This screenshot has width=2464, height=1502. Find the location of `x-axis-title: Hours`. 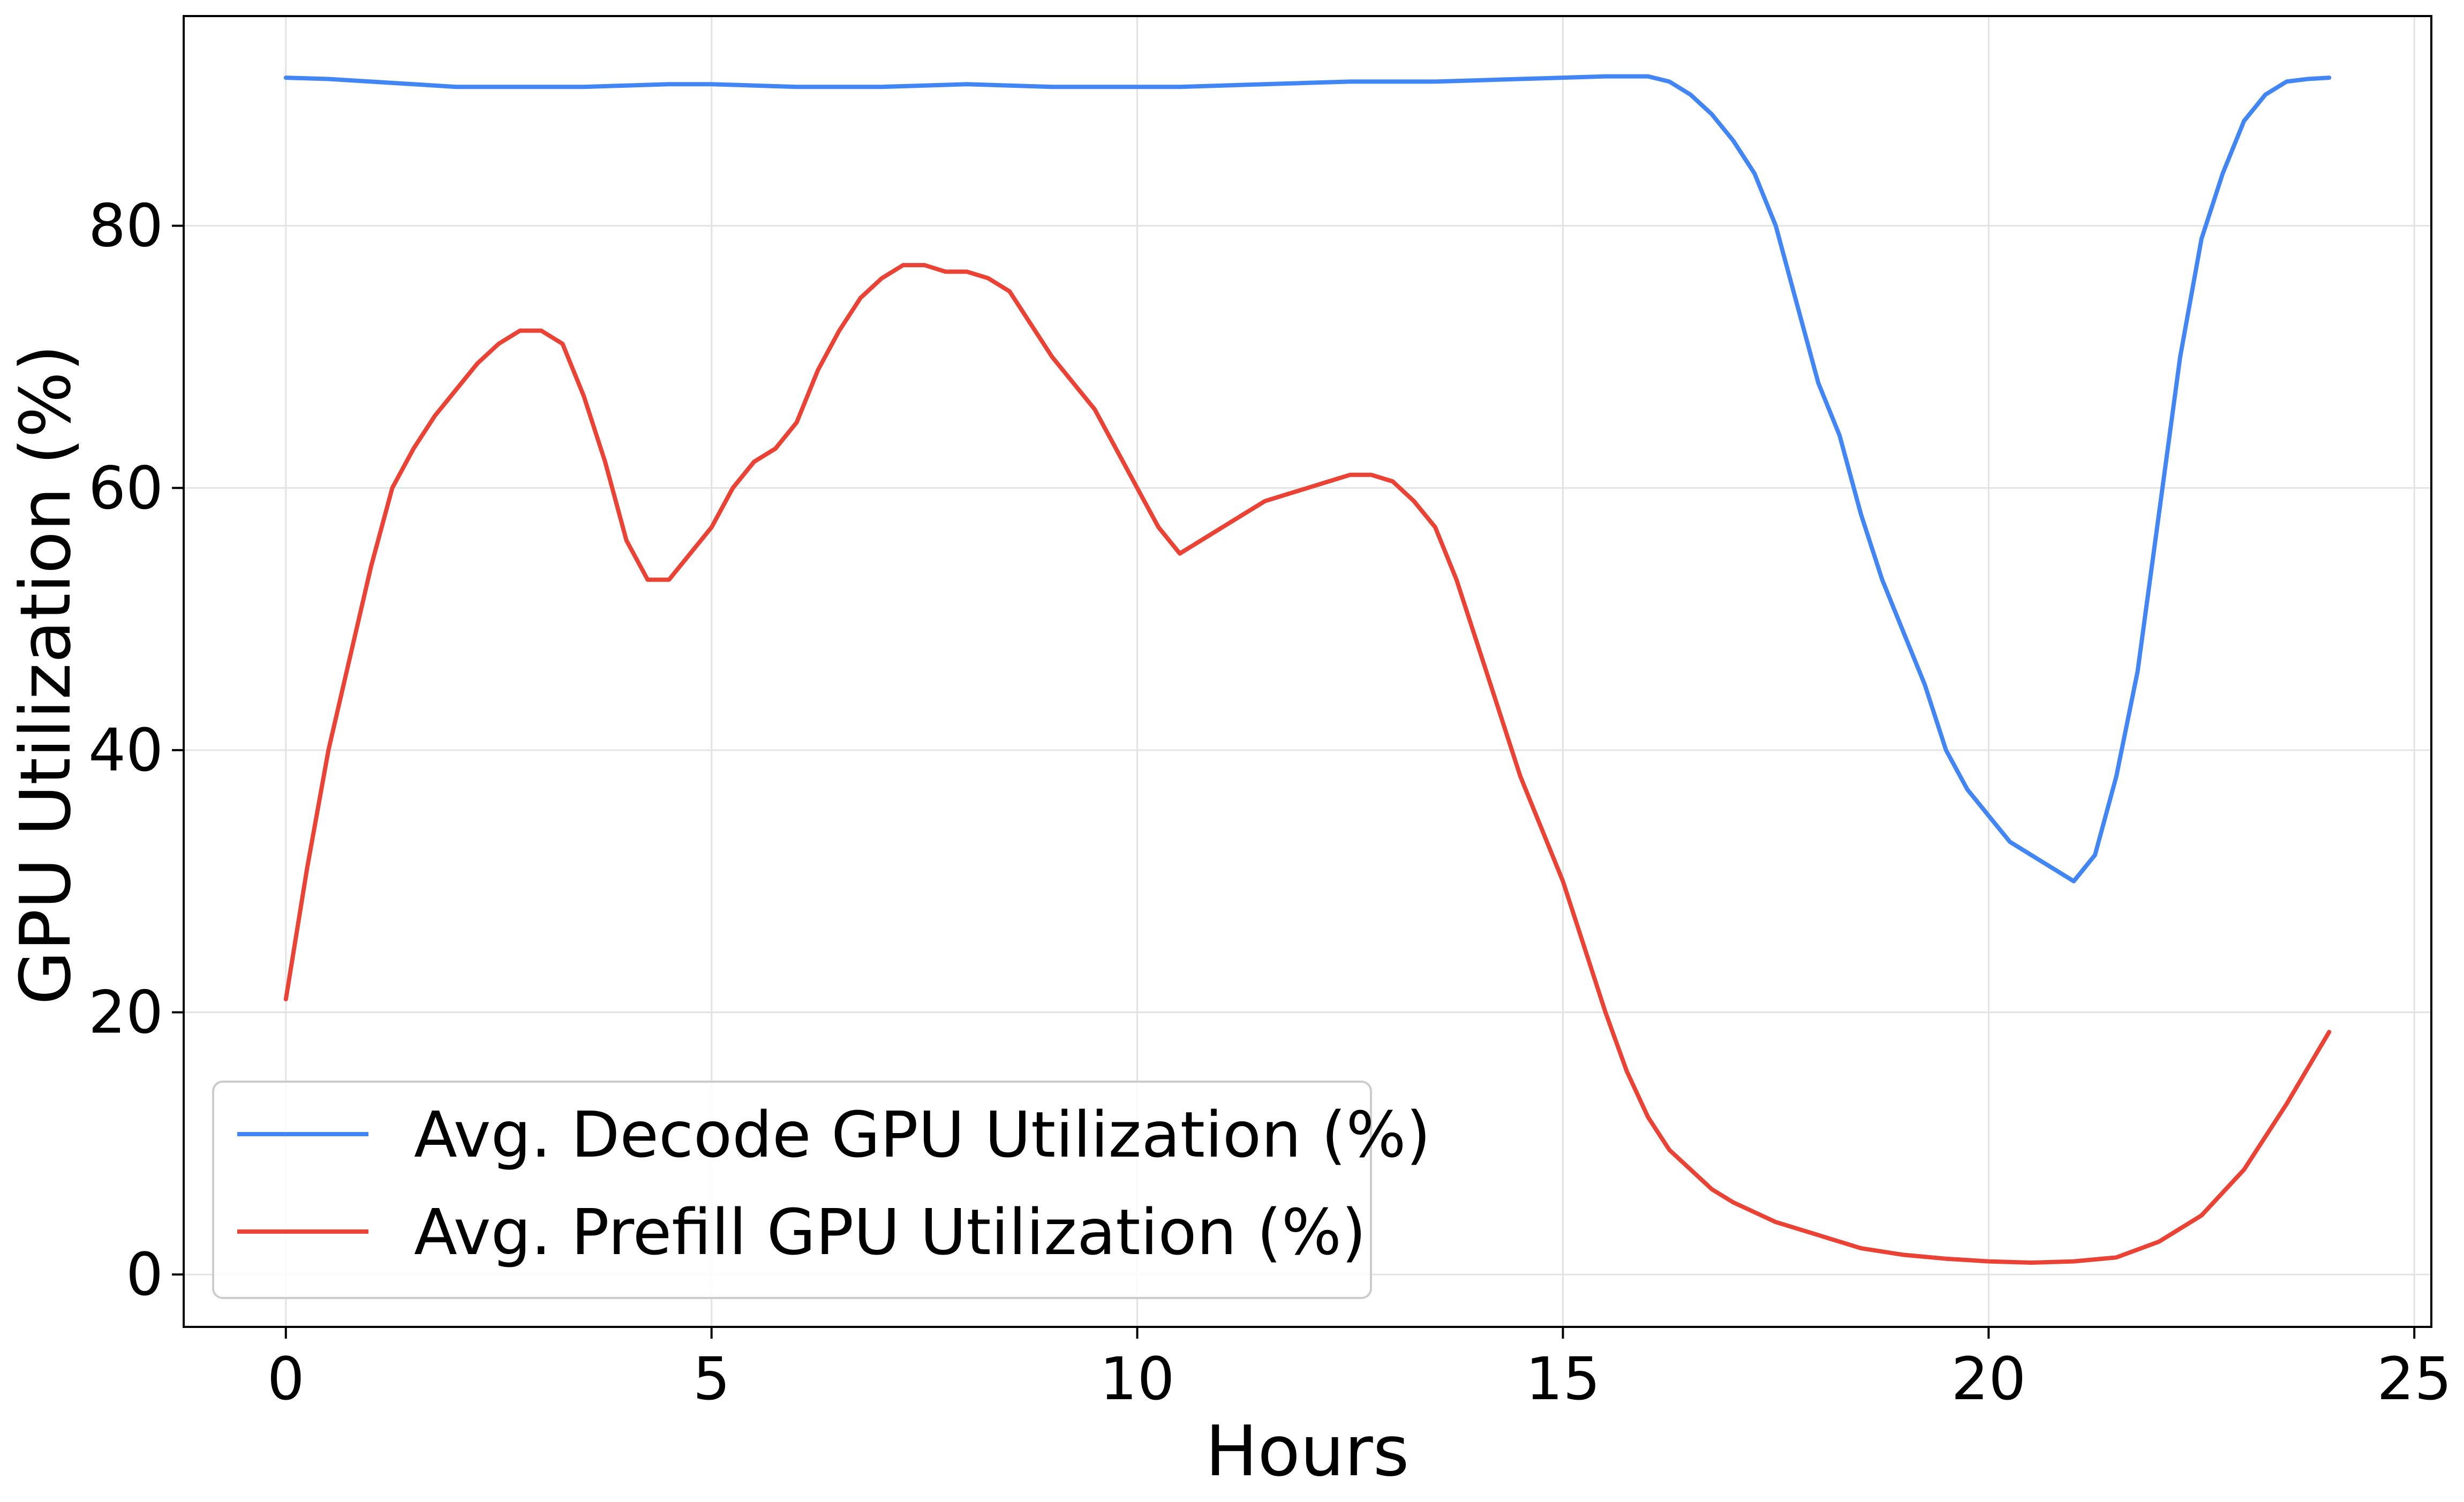

x-axis-title: Hours is located at coordinates (1308, 1451).